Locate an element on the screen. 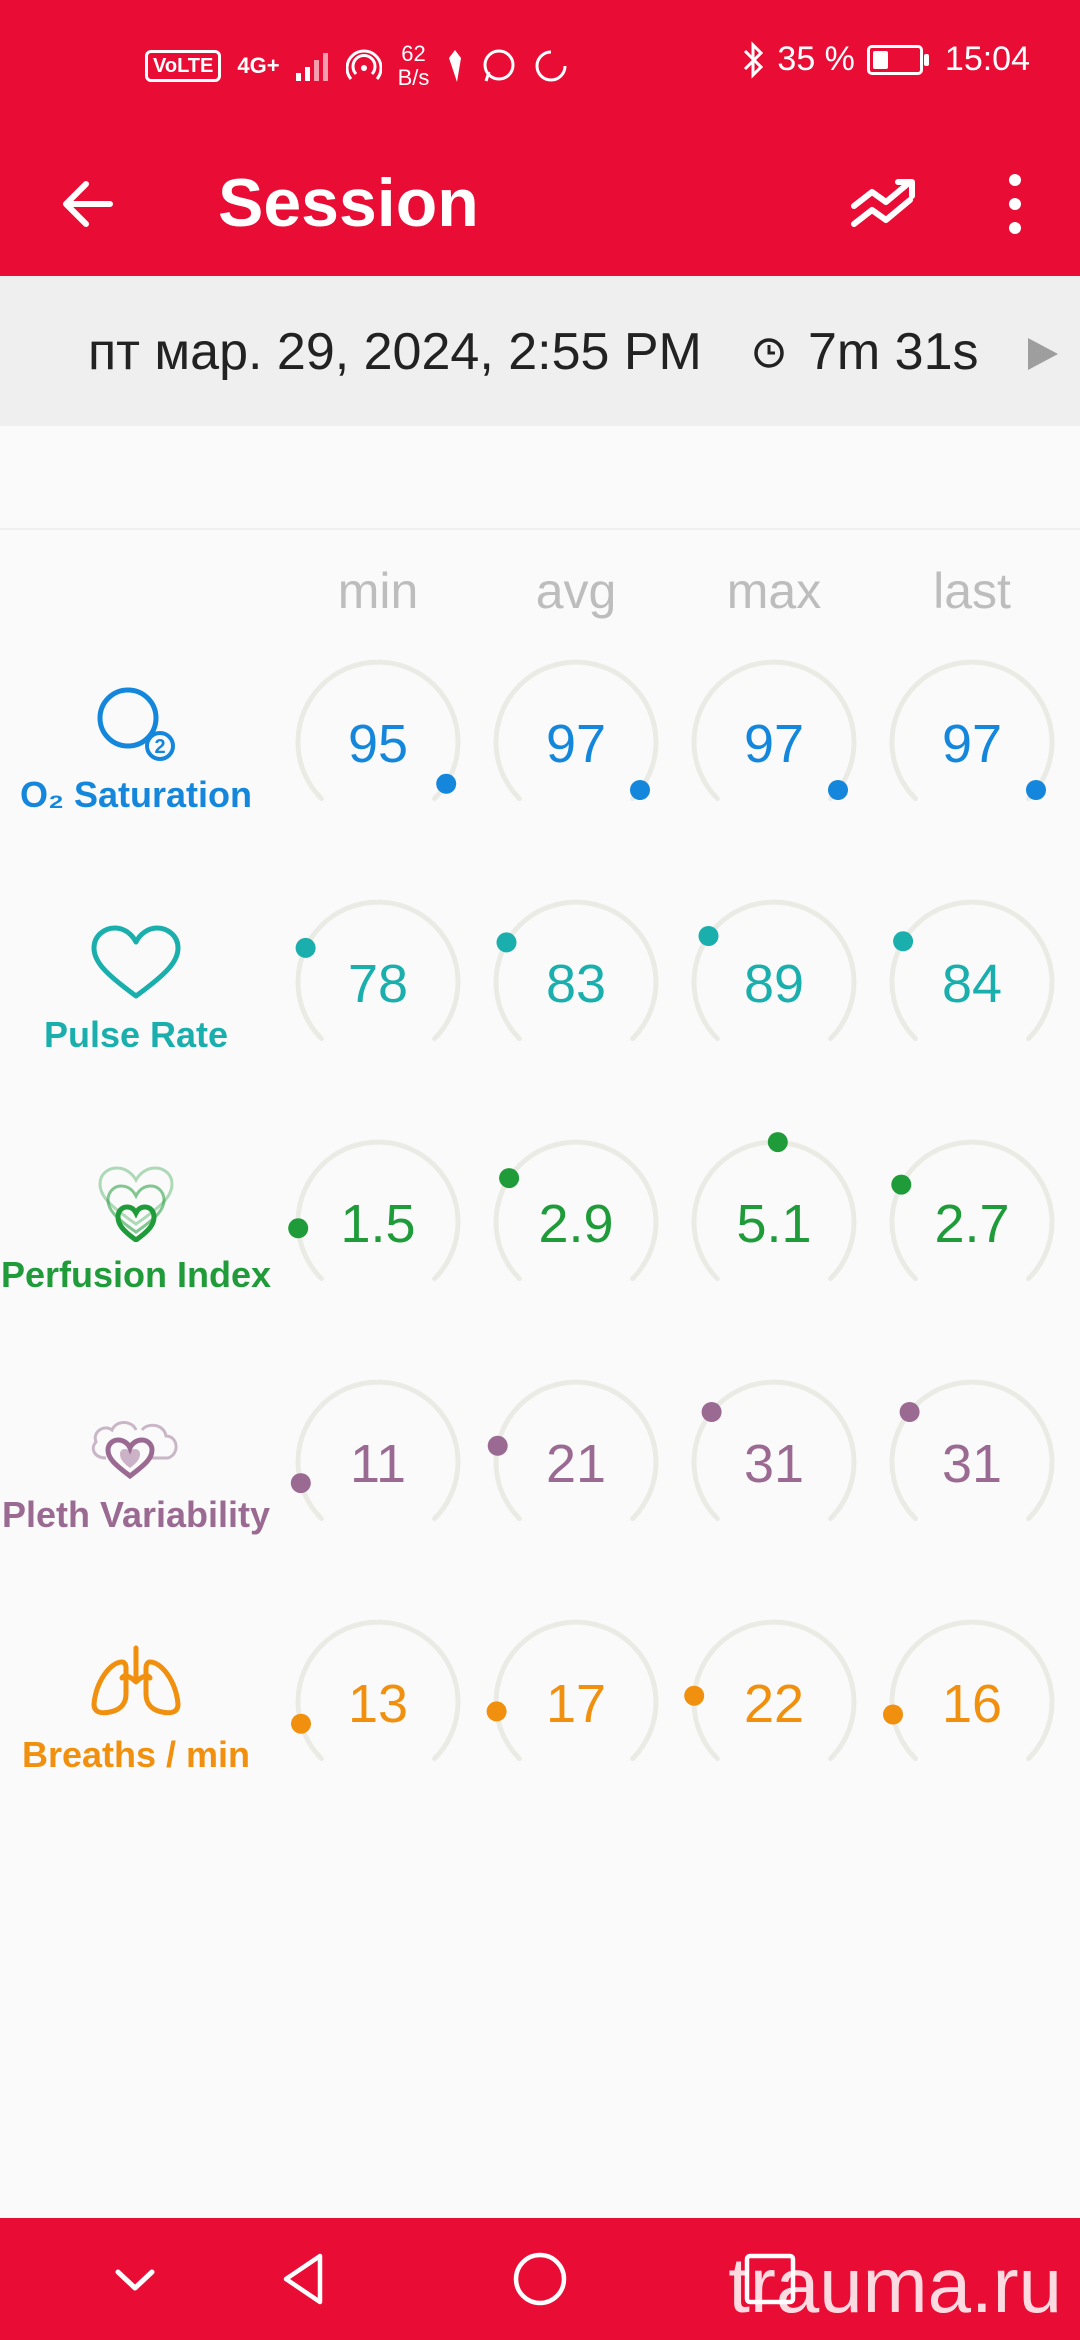 This screenshot has width=1080, height=2340. gauge-value: 2.9 is located at coordinates (576, 1224).